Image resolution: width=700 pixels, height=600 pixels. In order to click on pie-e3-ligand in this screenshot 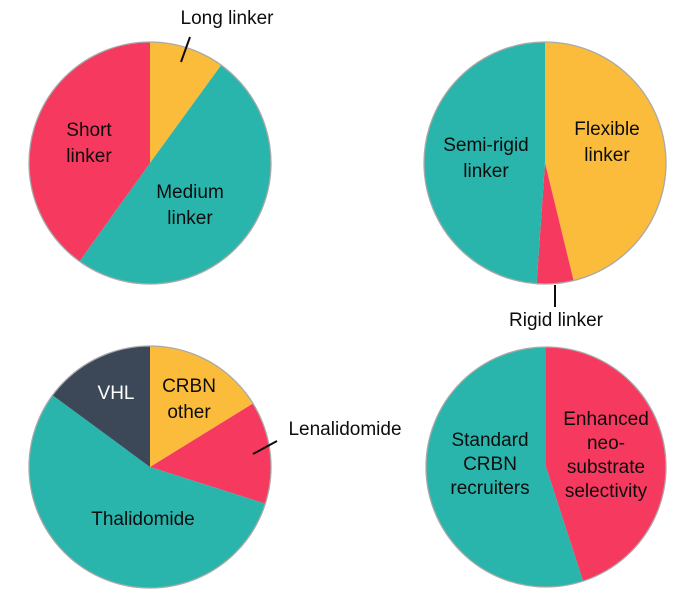, I will do `click(150, 467)`.